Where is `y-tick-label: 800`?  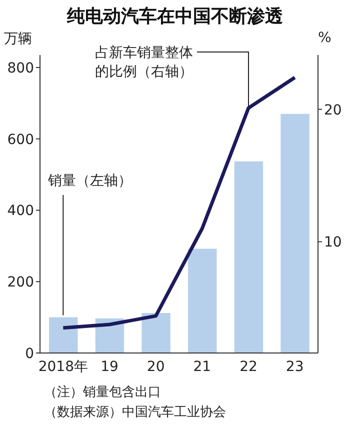 y-tick-label: 800 is located at coordinates (20, 68).